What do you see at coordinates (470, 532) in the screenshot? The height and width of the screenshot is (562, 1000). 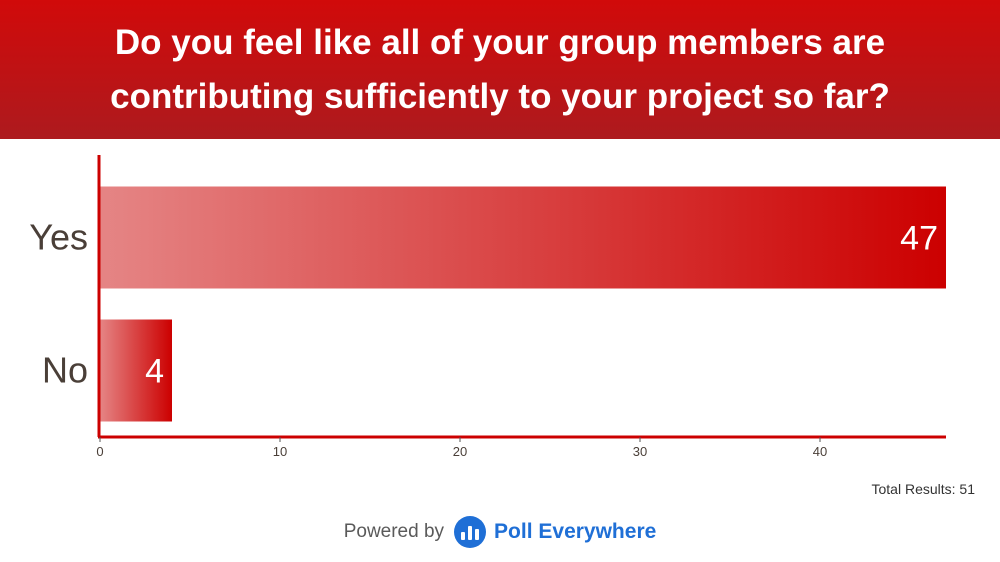 I see `poll-everywhere-logo-icon` at bounding box center [470, 532].